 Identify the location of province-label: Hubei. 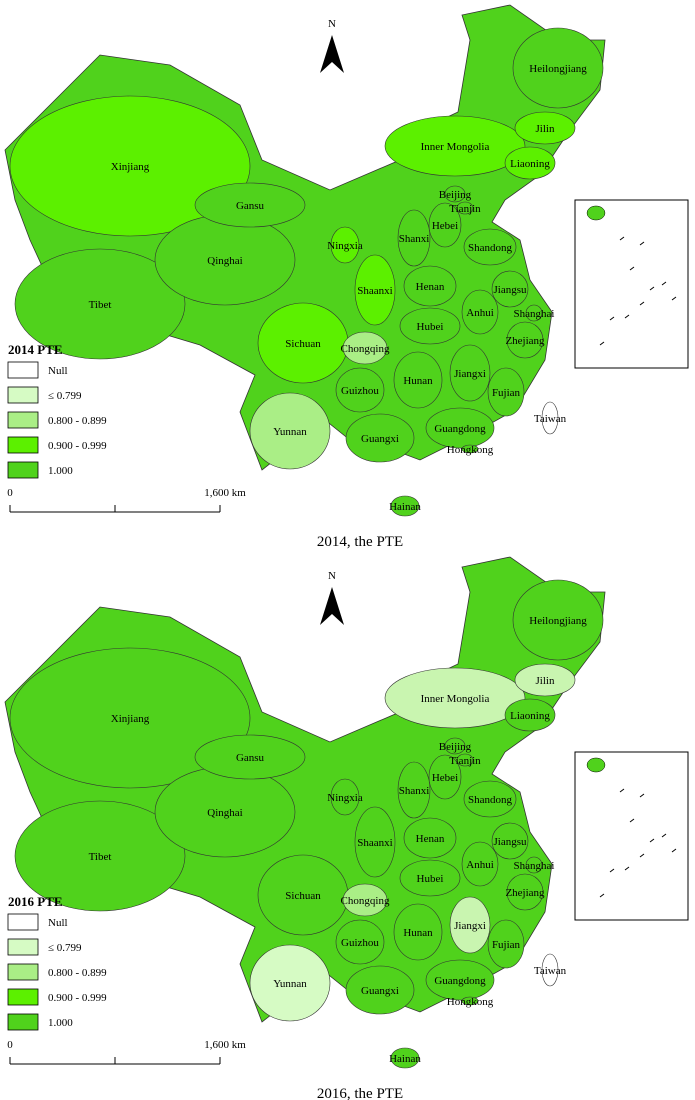
(430, 879).